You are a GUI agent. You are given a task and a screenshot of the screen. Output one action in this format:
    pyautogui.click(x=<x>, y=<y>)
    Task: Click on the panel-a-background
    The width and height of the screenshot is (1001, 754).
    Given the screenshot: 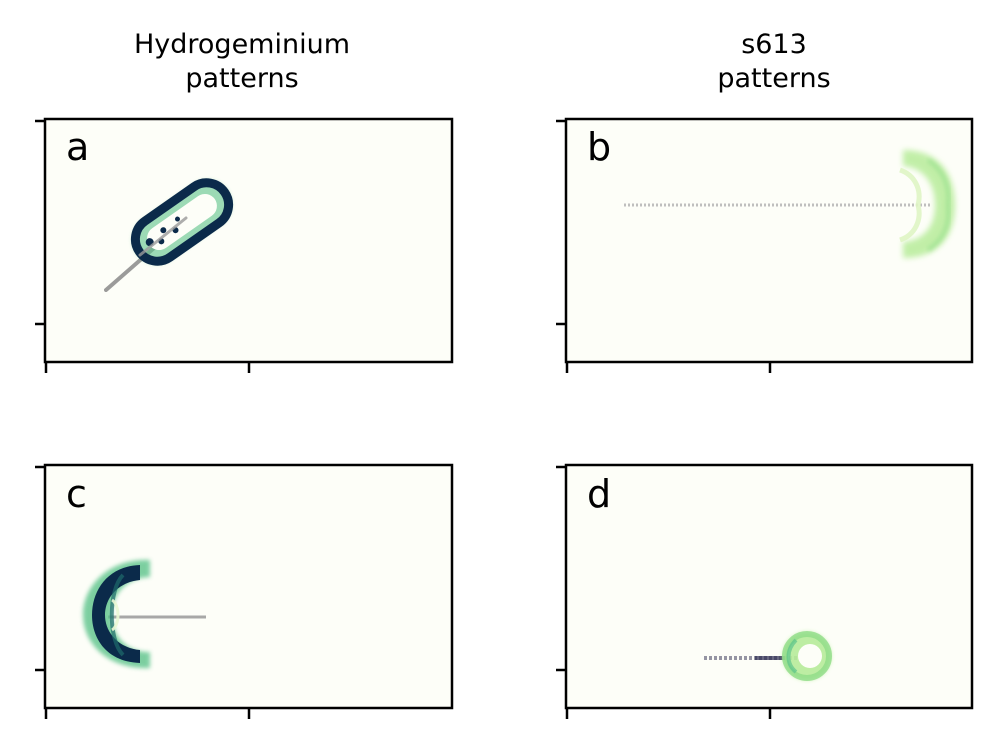 What is the action you would take?
    pyautogui.click(x=248, y=240)
    